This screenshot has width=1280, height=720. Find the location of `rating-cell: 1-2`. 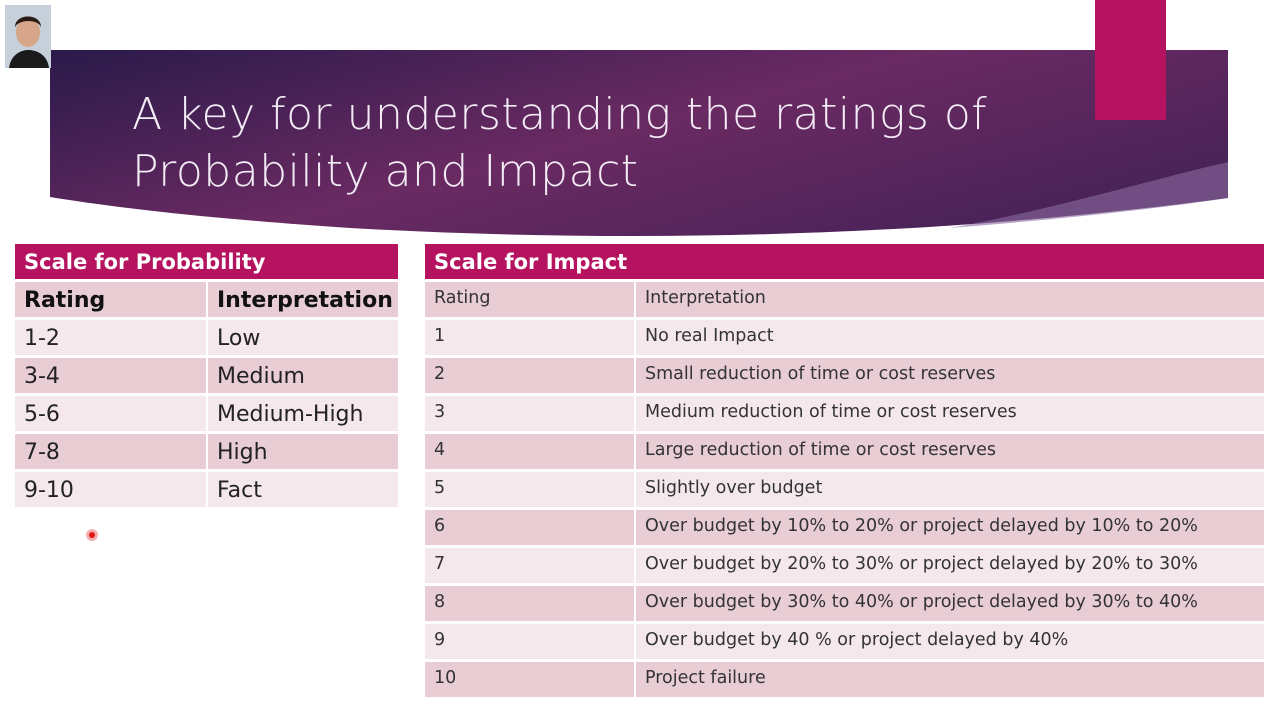

rating-cell: 1-2 is located at coordinates (42, 338).